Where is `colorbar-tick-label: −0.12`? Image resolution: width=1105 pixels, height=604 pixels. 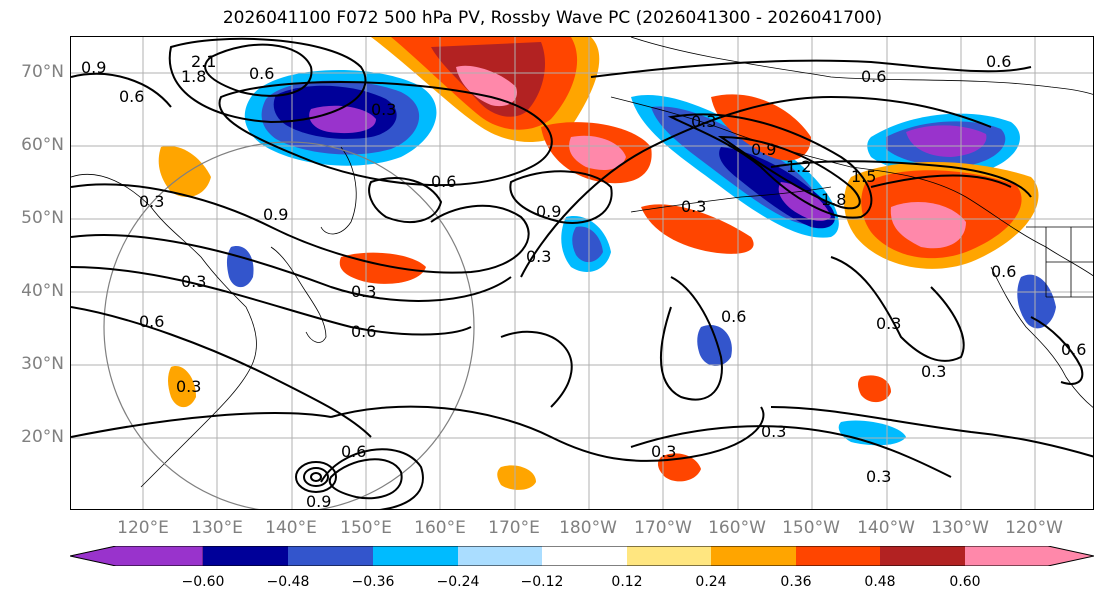
colorbar-tick-label: −0.12 is located at coordinates (542, 582).